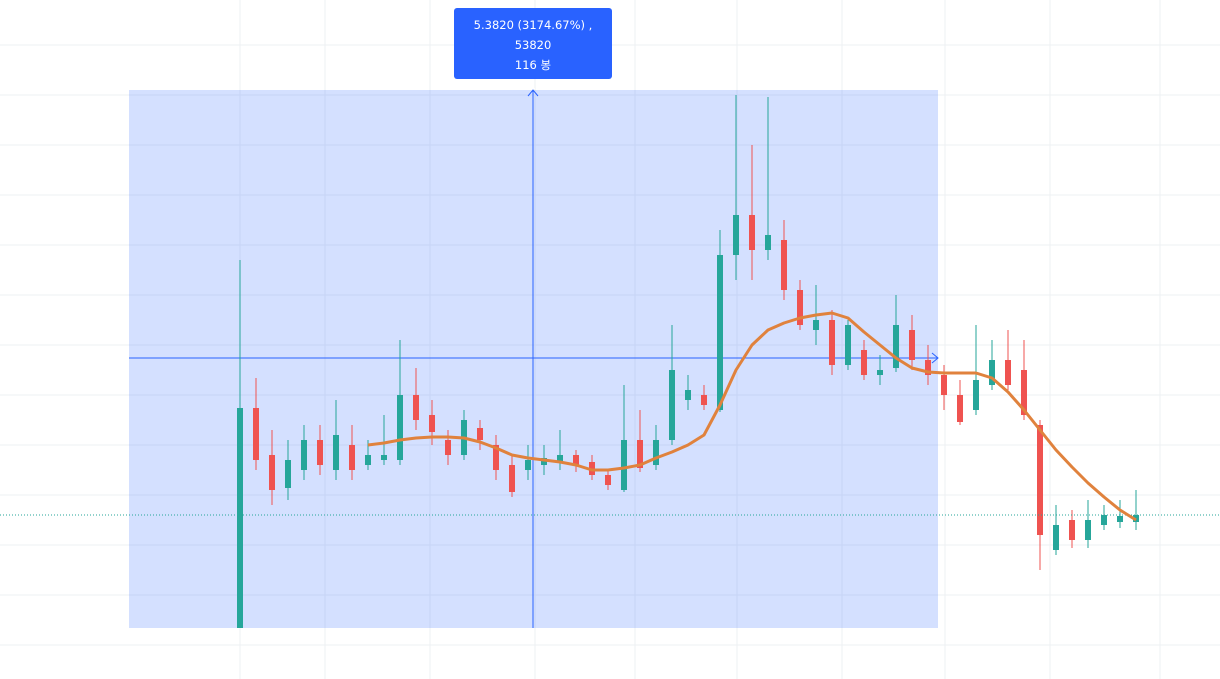  I want to click on measure-change: 5.3820 (3174.67%) , 53820, so click(533, 35).